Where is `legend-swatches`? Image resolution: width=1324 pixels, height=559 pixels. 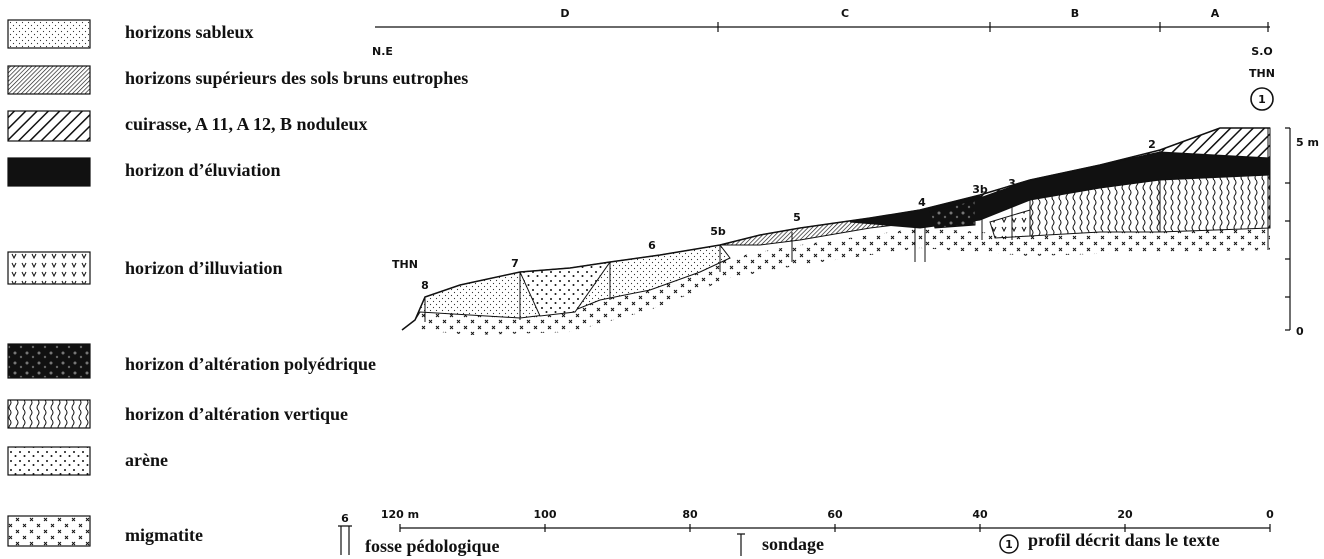
legend-swatches is located at coordinates (49, 283).